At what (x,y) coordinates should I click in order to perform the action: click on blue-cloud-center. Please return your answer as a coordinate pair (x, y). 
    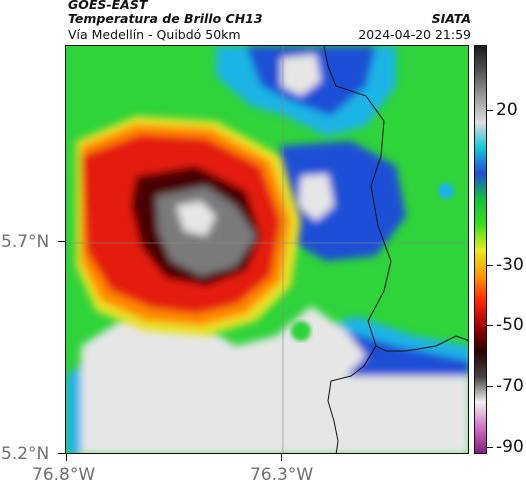
    Looking at the image, I should click on (338, 201).